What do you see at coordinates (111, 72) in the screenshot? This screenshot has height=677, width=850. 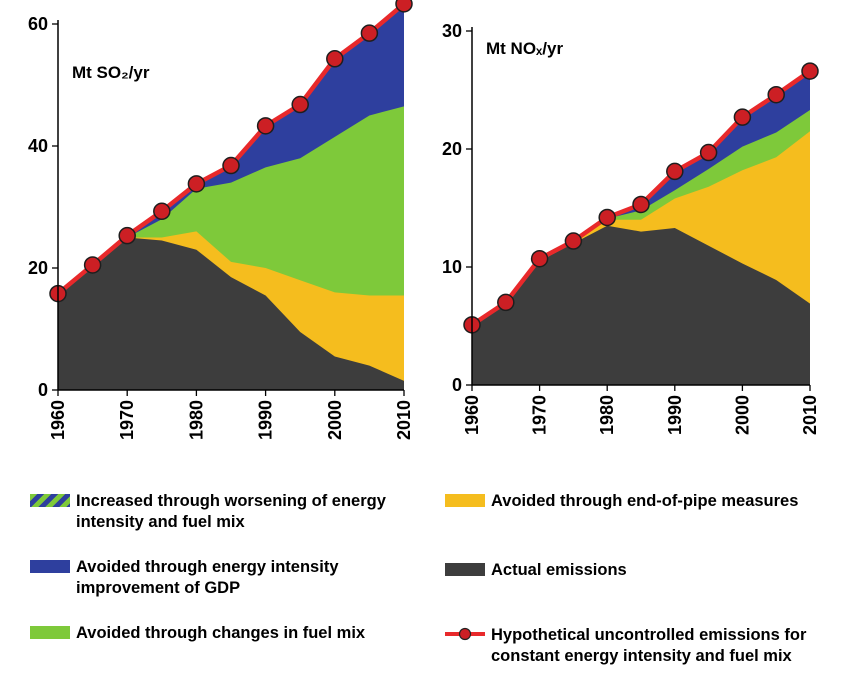 I see `chart-title: Mt SO₂/yr` at bounding box center [111, 72].